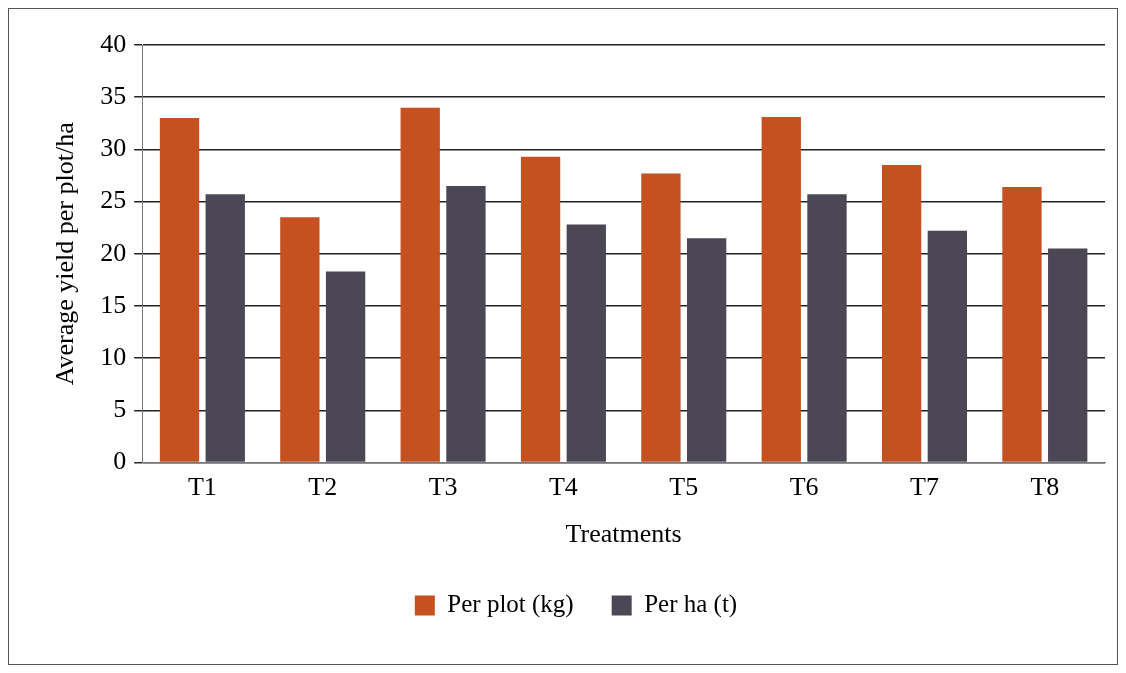  What do you see at coordinates (691, 604) in the screenshot?
I see `legend-label: Per ha (t)` at bounding box center [691, 604].